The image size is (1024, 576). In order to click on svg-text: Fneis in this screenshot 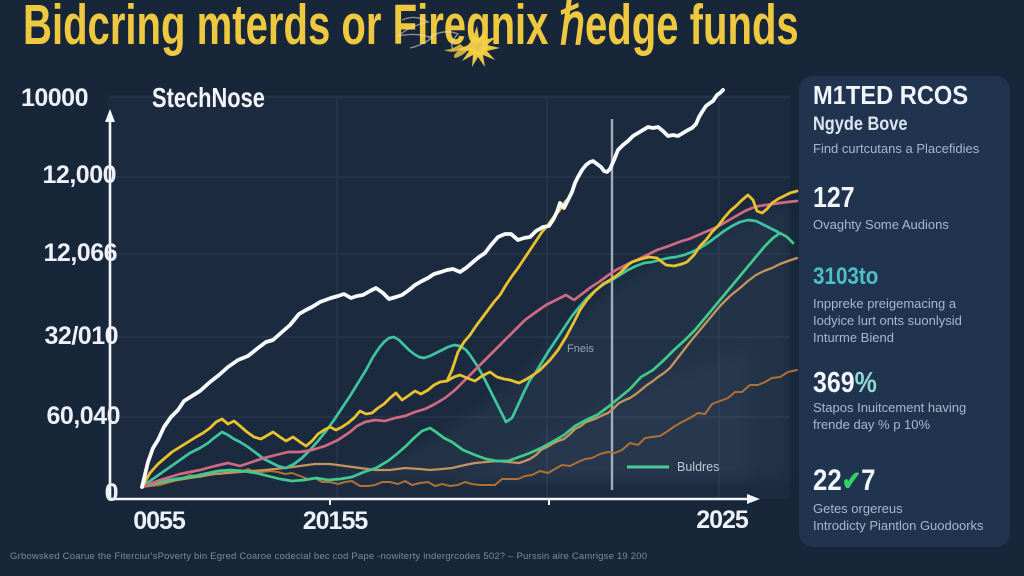, I will do `click(580, 349)`.